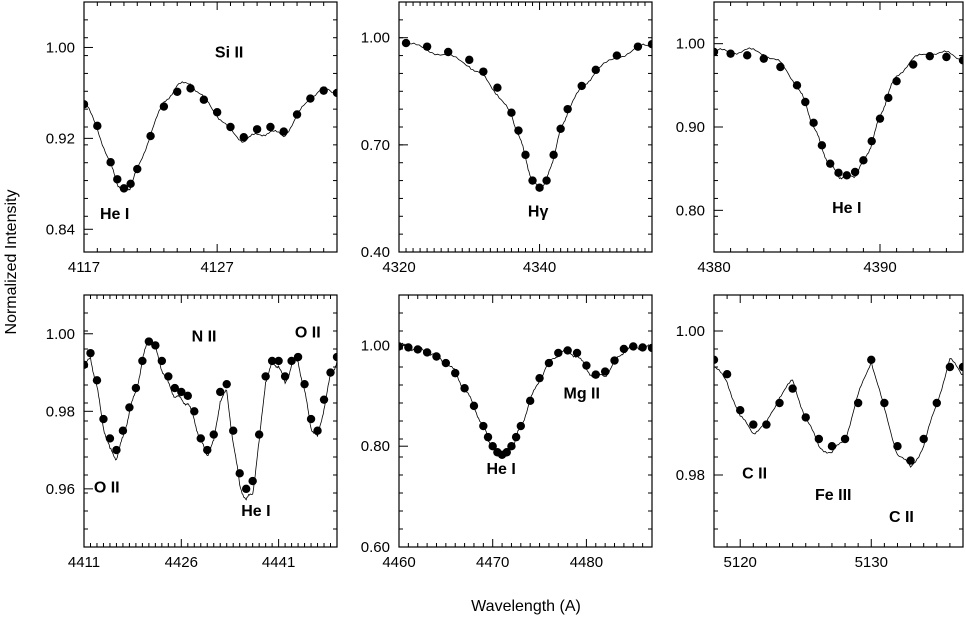  Describe the element at coordinates (879, 267) in the screenshot. I see `x-tick-label: 4390` at that location.